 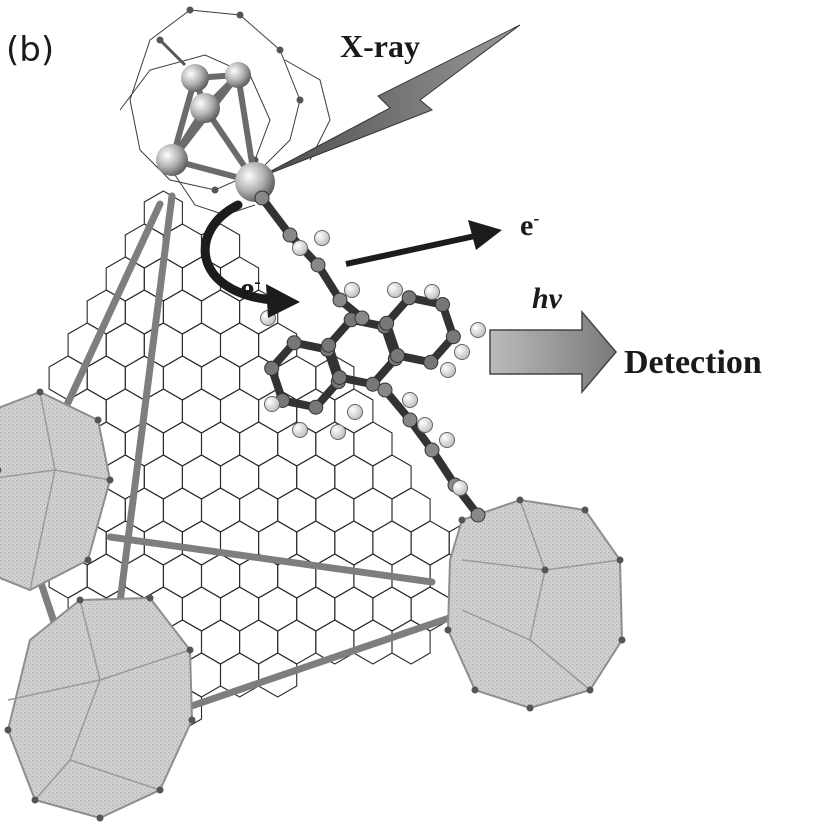 I want to click on cluster-left, so click(x=56, y=491).